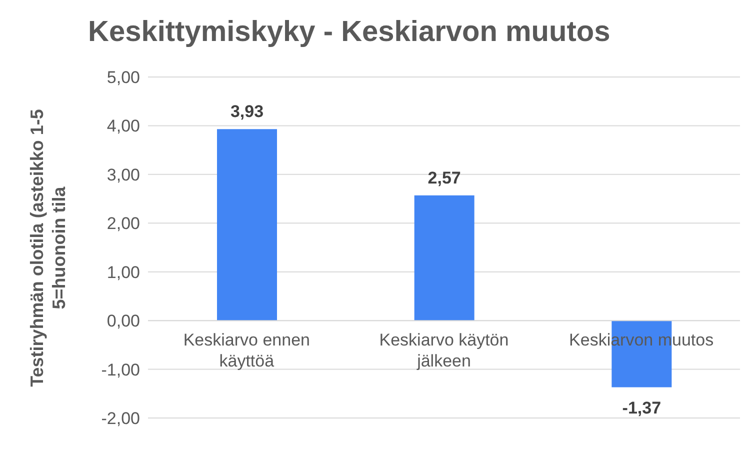 The width and height of the screenshot is (756, 473). I want to click on y-tick-label: 5,00, so click(123, 78).